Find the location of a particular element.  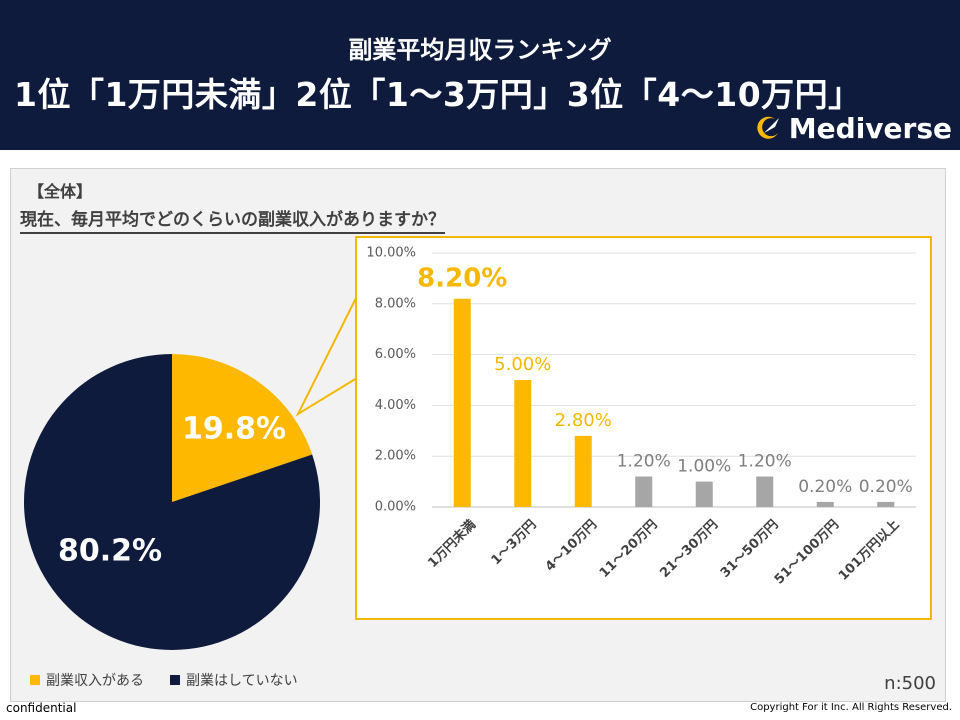

pie-legend: 副業収入がある 副業はしていない is located at coordinates (177, 680).